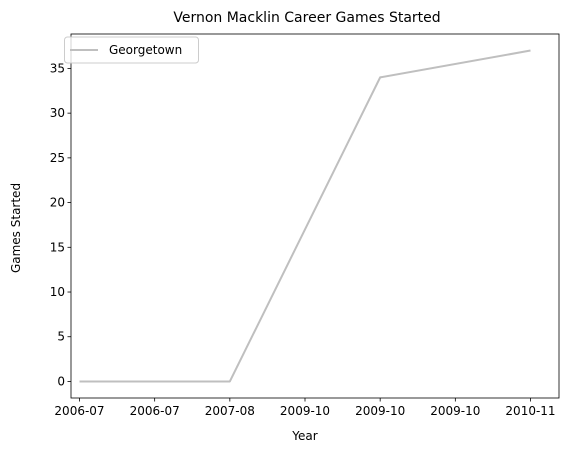  What do you see at coordinates (61, 337) in the screenshot?
I see `y-tick-label: 5` at bounding box center [61, 337].